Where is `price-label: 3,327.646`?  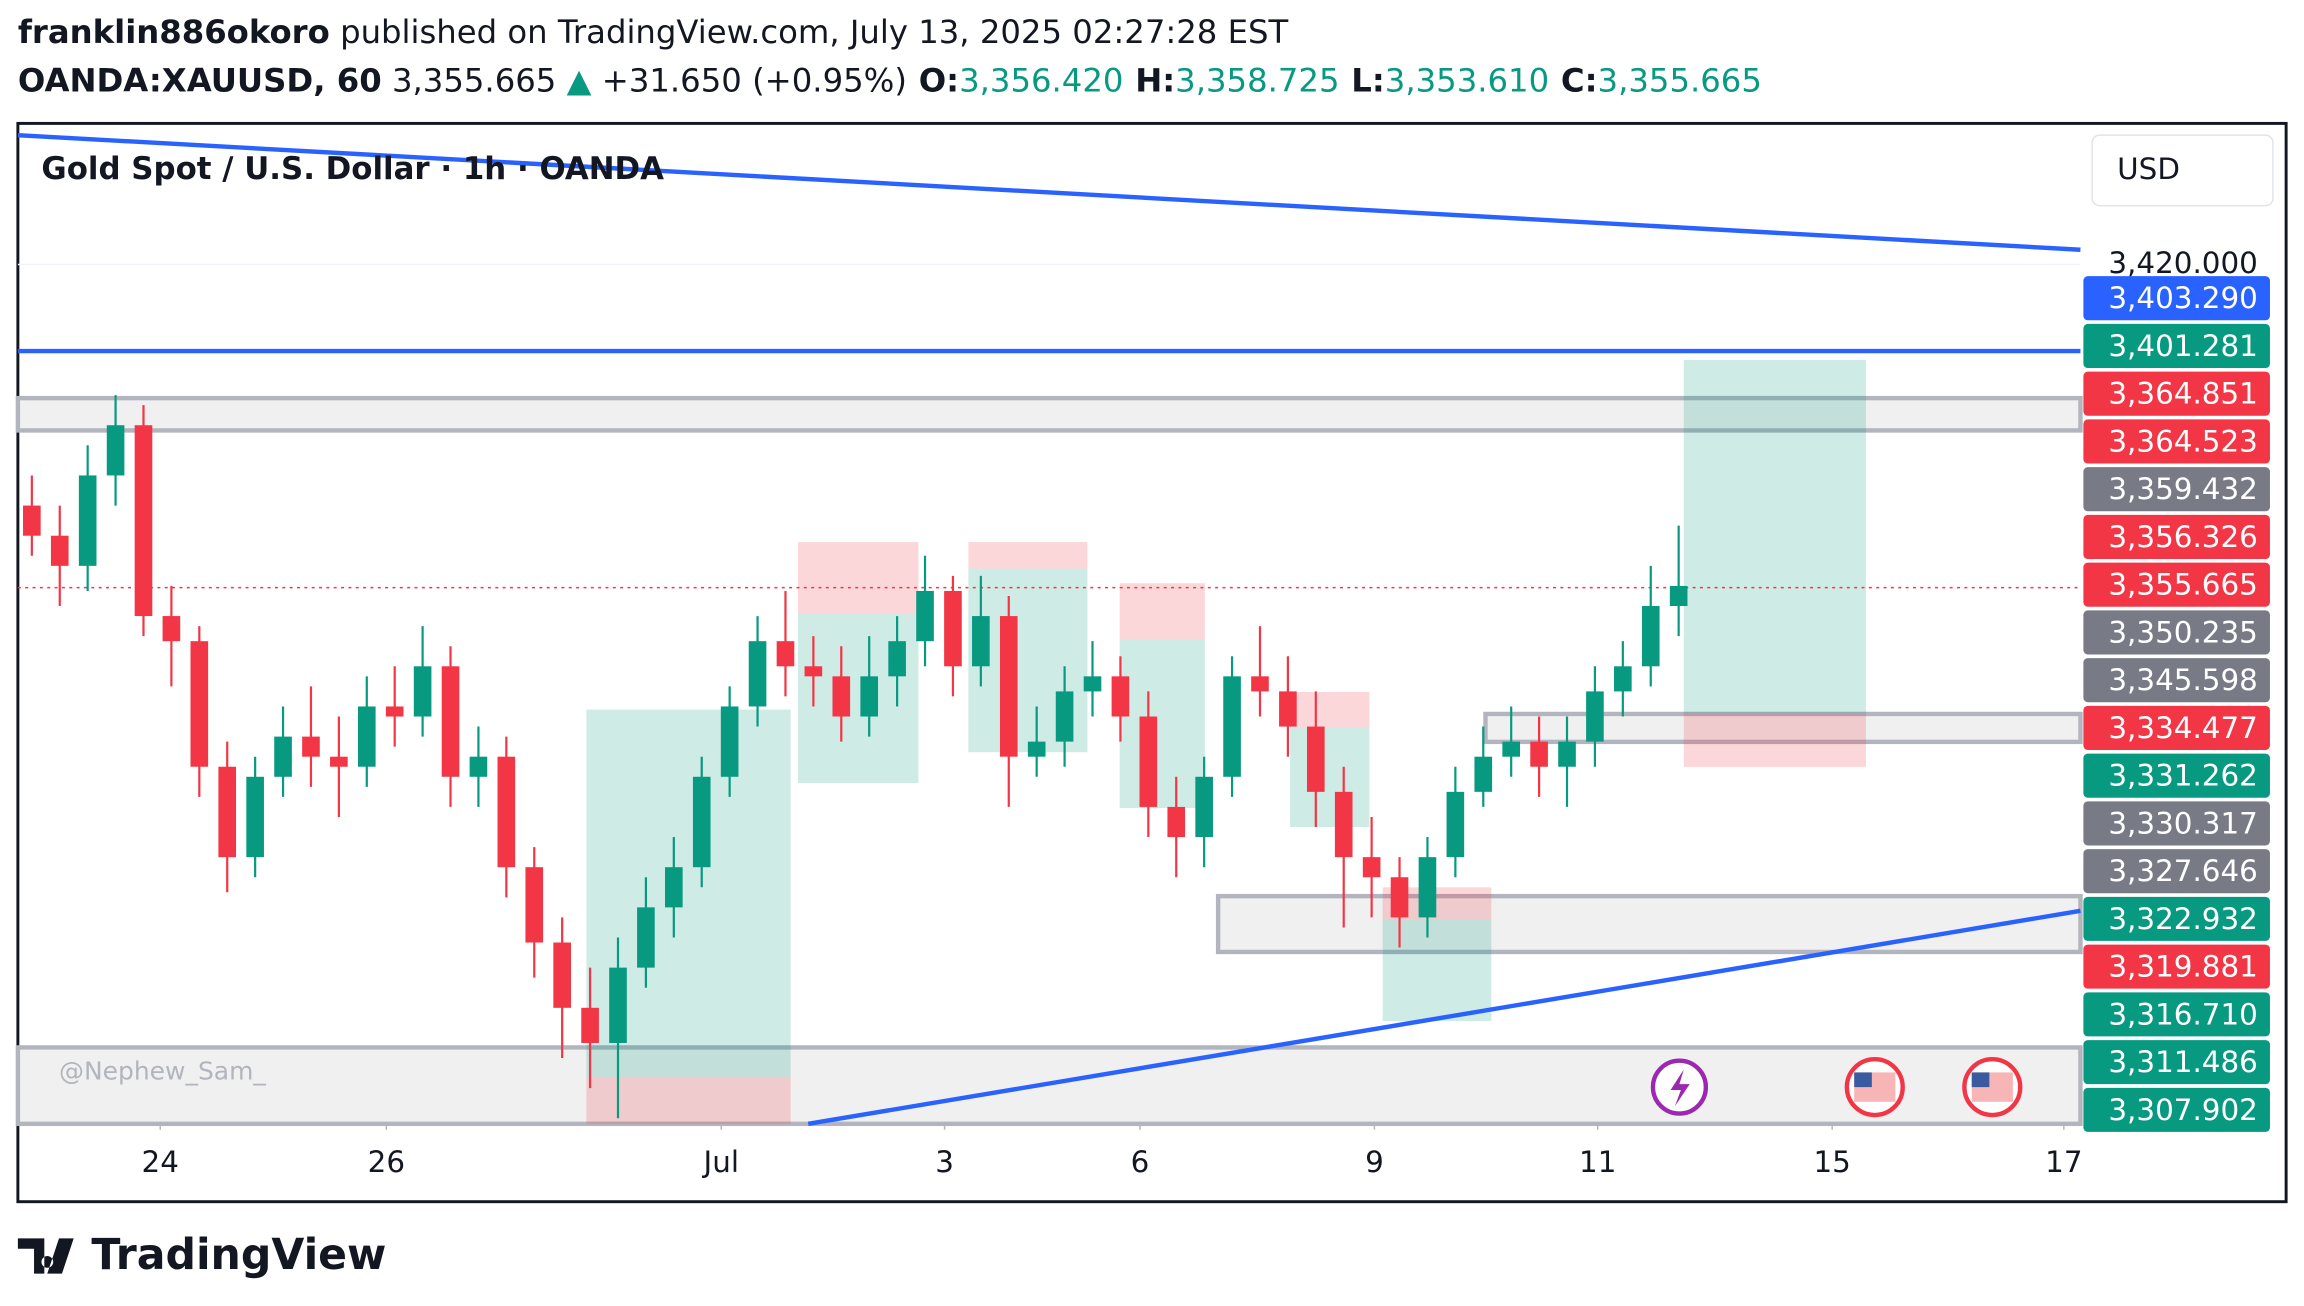 price-label: 3,327.646 is located at coordinates (2182, 871).